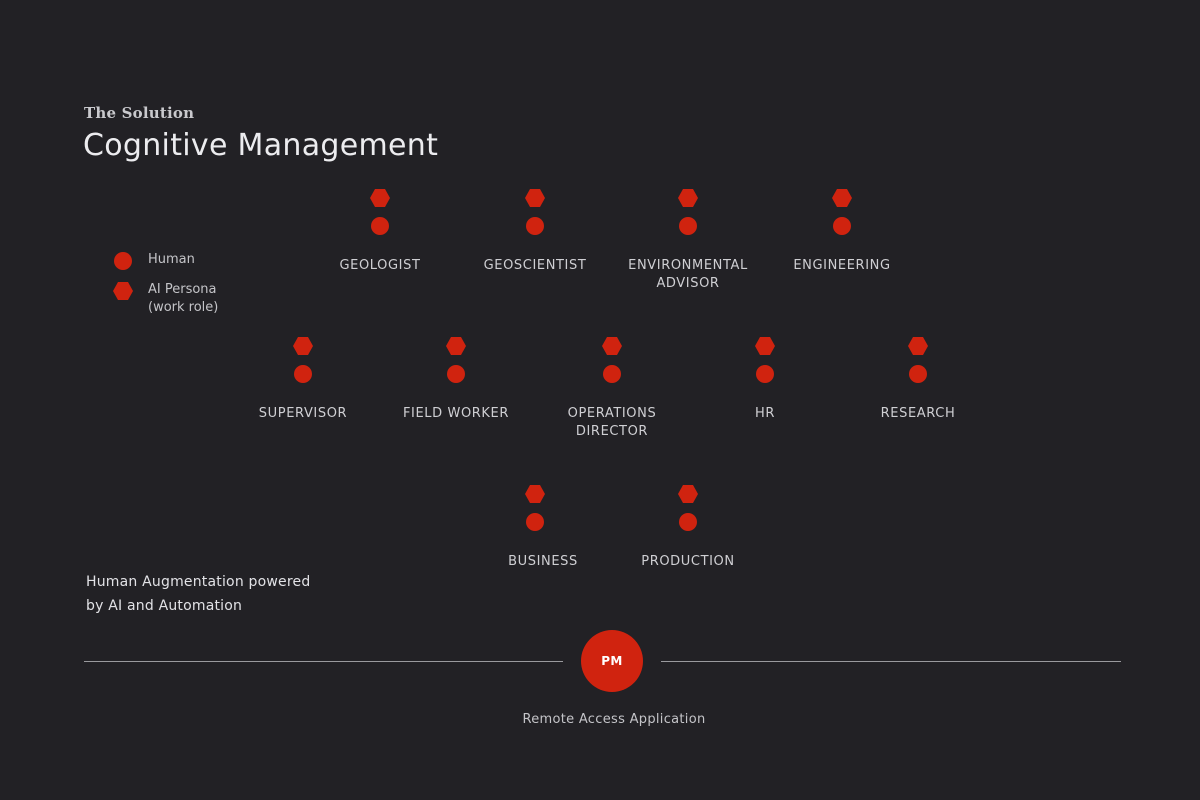 This screenshot has width=1200, height=800. I want to click on role-production: PRODUCTION, so click(688, 528).